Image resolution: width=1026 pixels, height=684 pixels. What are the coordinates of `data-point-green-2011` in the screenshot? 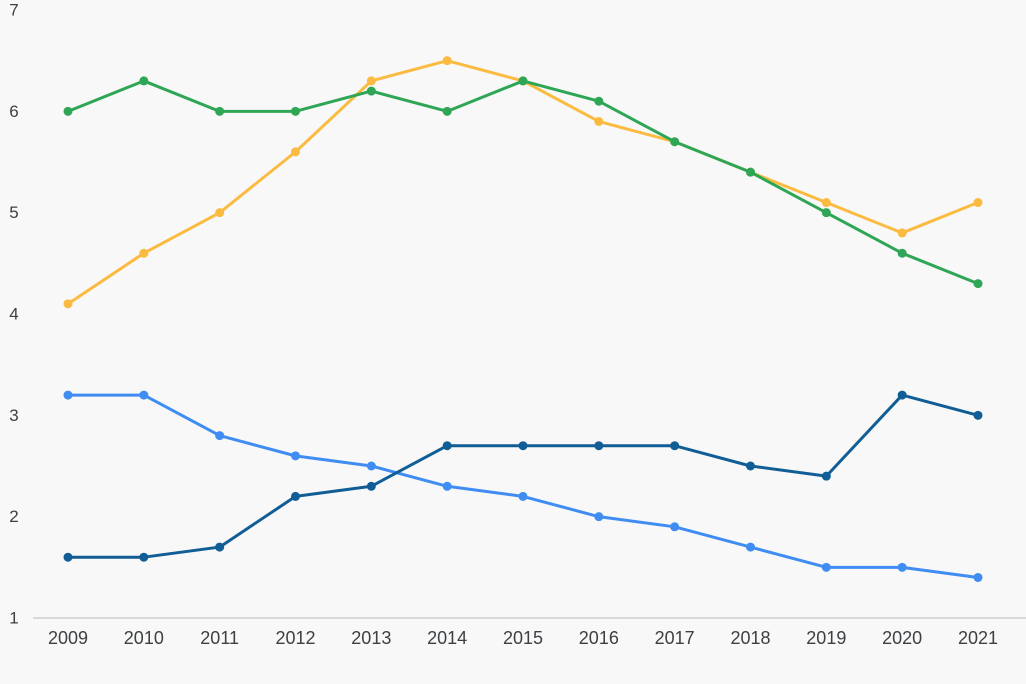 It's located at (220, 111).